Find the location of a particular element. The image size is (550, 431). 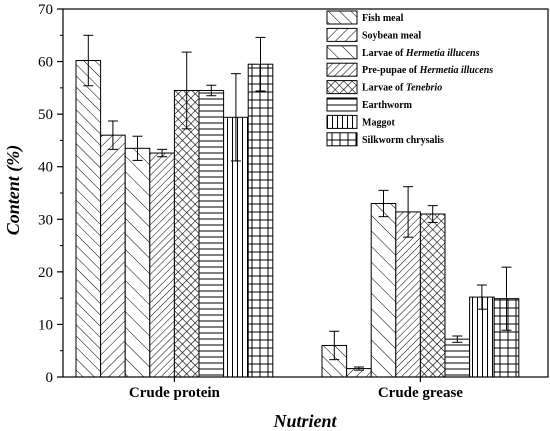

y-tick-label: 40 is located at coordinates (45, 168).